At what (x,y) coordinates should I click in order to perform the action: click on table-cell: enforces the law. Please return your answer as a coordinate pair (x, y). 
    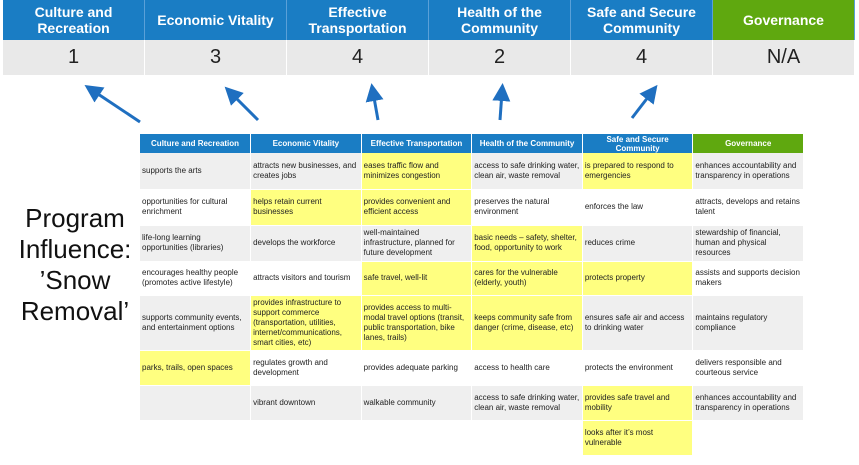
    Looking at the image, I should click on (638, 207).